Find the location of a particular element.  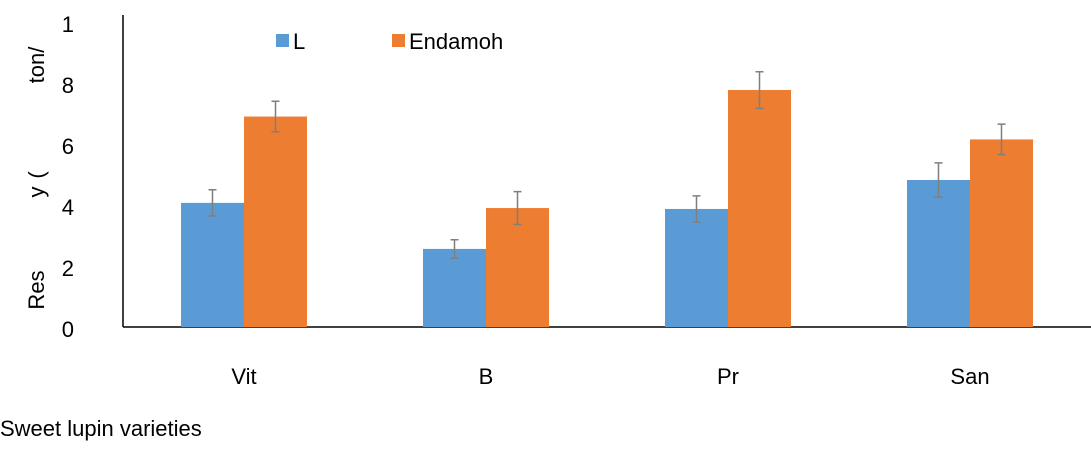

y-axis-label: Res is located at coordinates (36, 289).